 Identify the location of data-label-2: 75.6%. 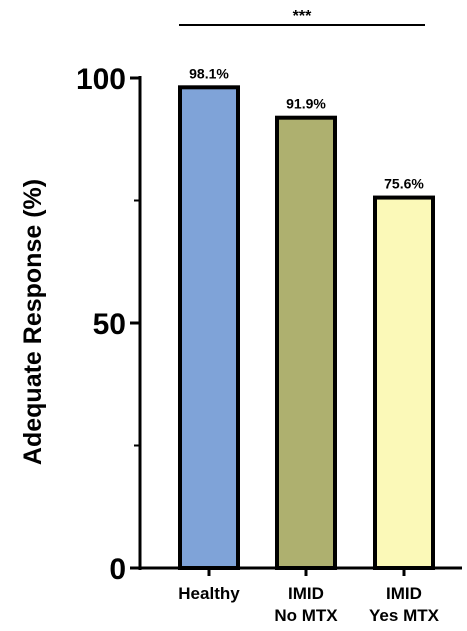
(404, 184).